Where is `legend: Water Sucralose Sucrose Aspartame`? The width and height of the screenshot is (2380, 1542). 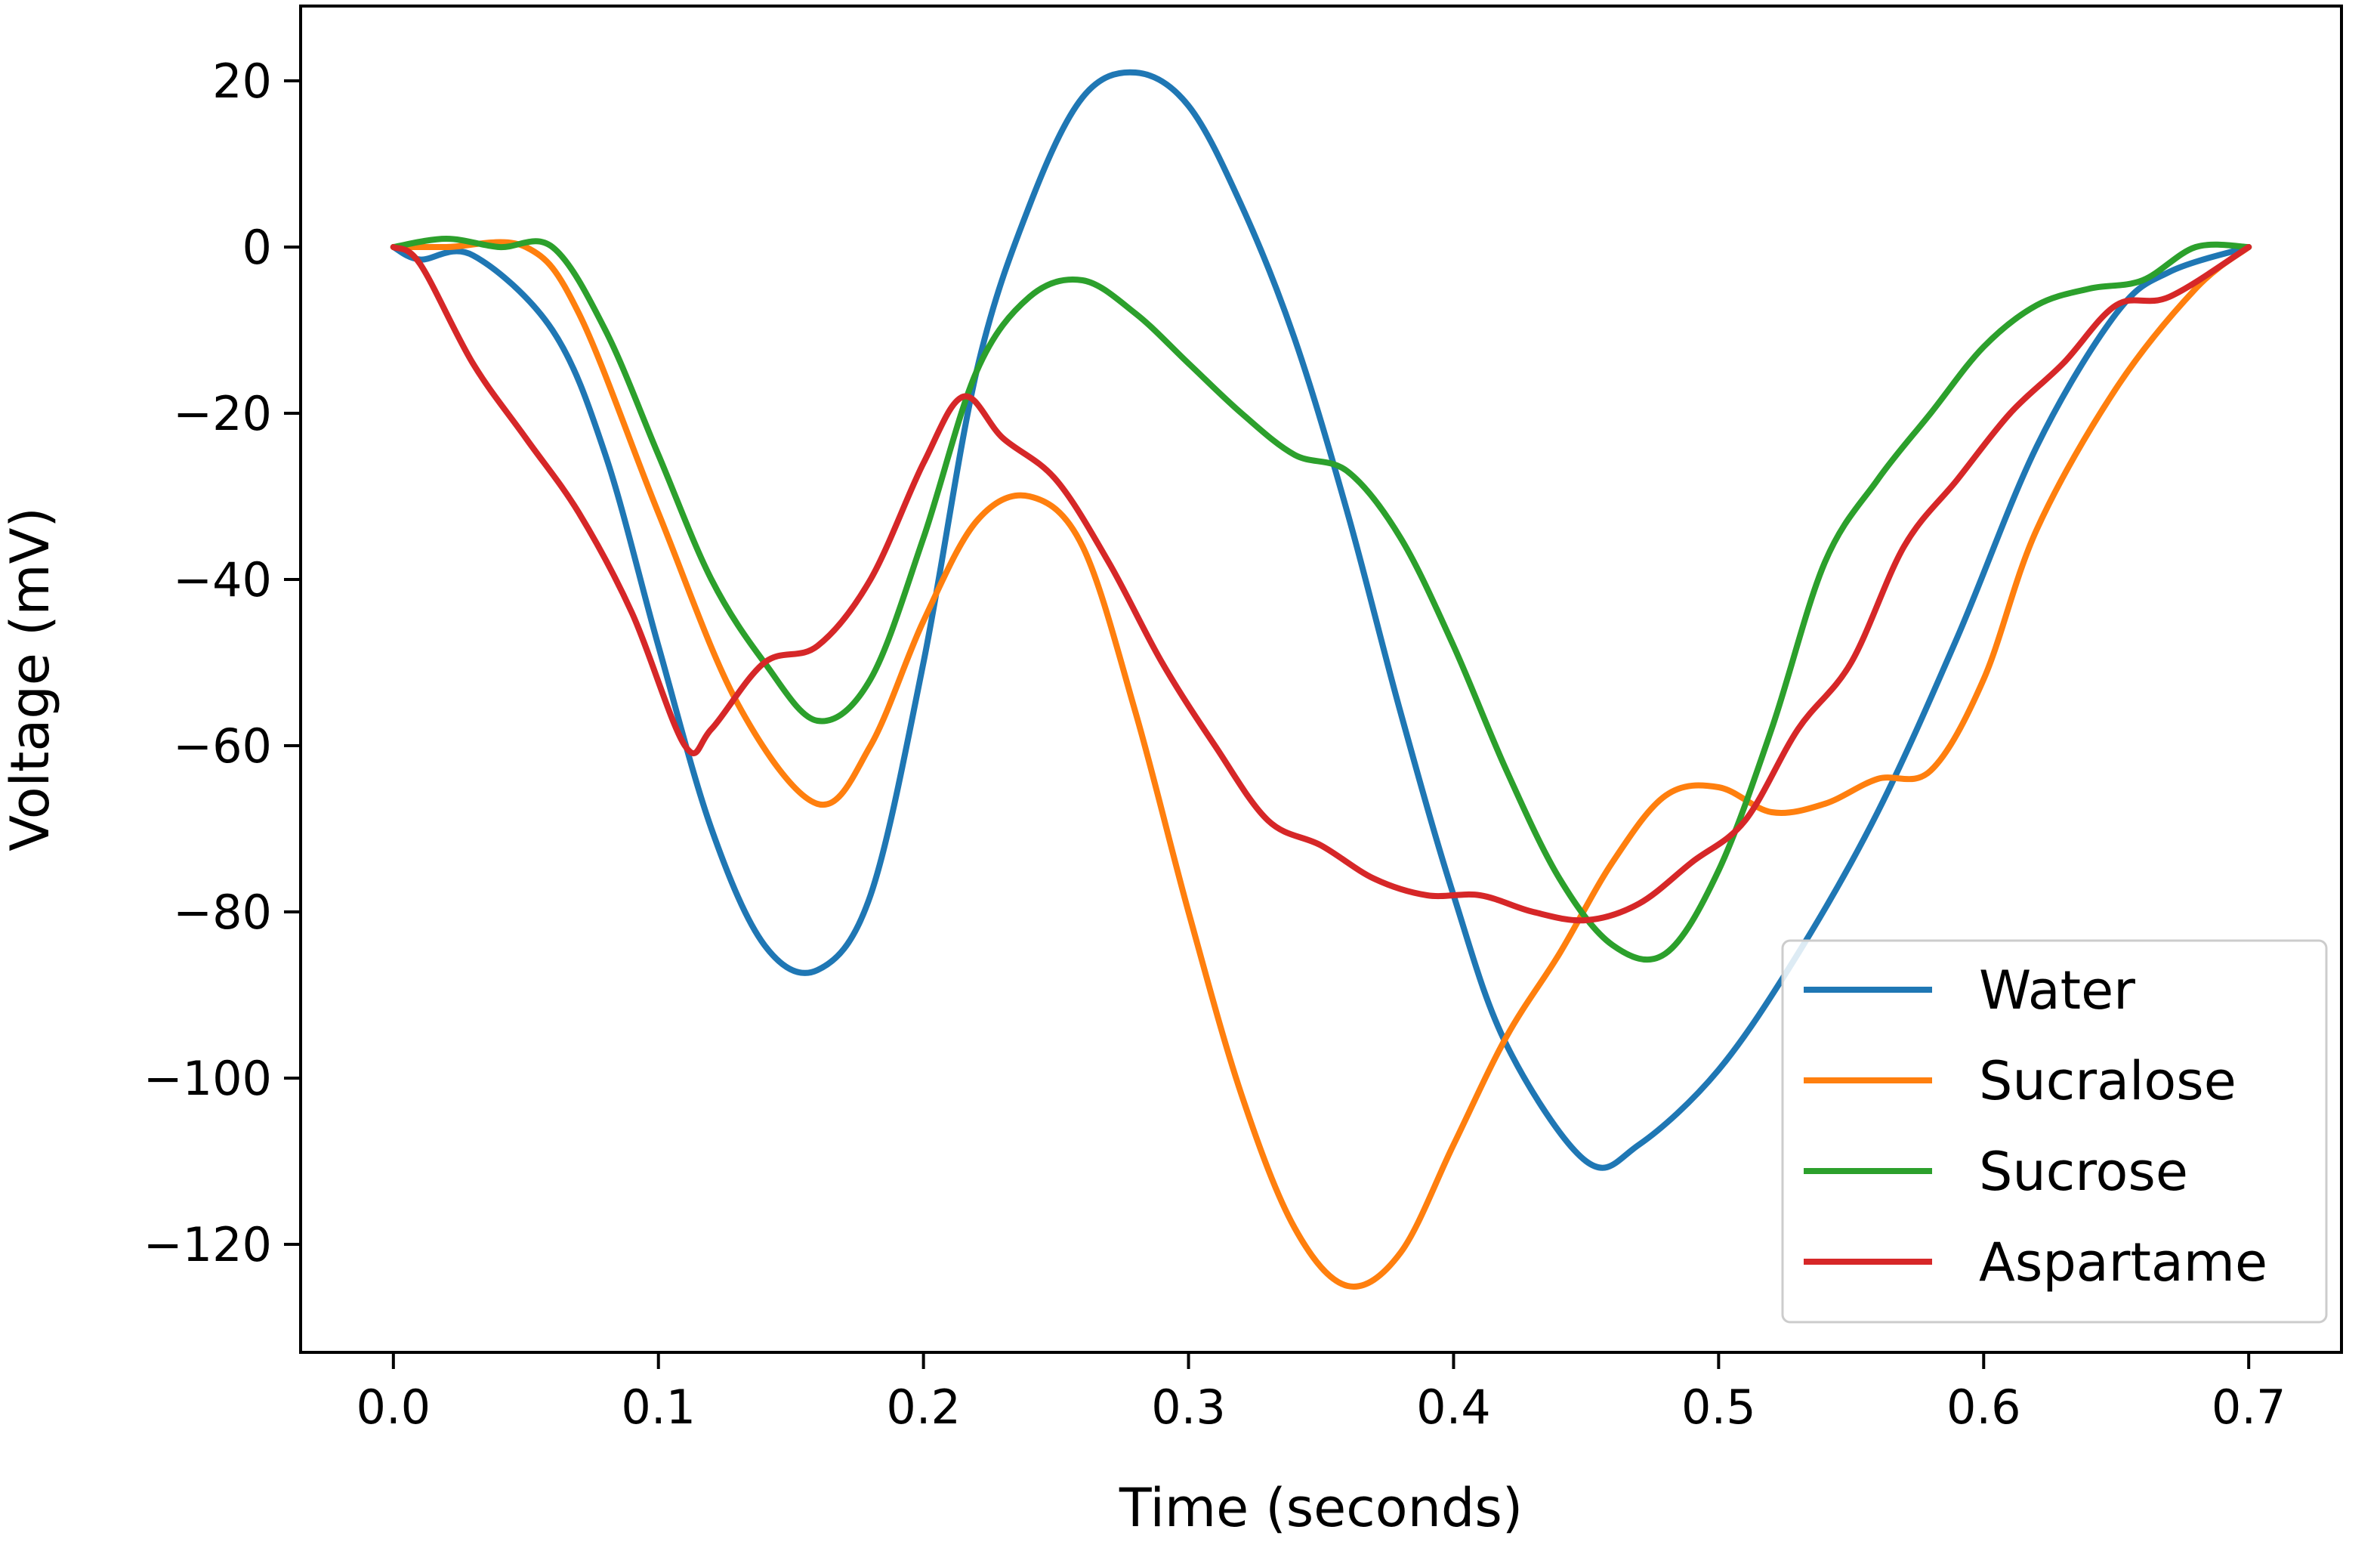
legend: Water Sucralose Sucrose Aspartame is located at coordinates (2054, 1131).